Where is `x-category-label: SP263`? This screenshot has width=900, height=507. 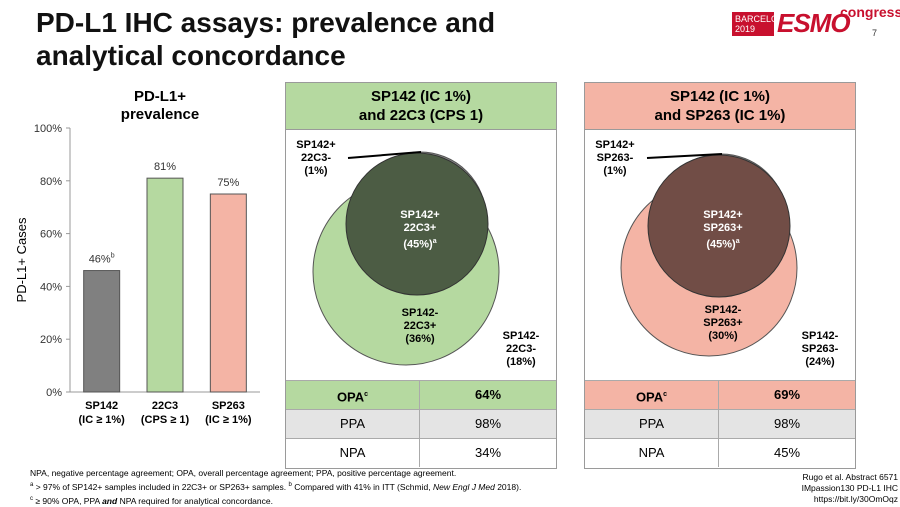 x-category-label: SP263 is located at coordinates (228, 406).